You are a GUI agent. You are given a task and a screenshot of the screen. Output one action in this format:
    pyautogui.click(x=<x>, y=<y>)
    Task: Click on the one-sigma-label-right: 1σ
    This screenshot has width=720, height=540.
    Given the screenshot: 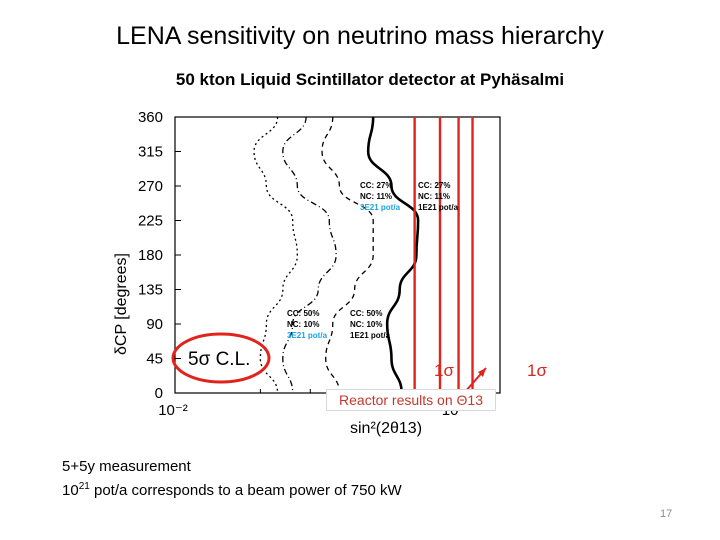 What is the action you would take?
    pyautogui.click(x=537, y=370)
    